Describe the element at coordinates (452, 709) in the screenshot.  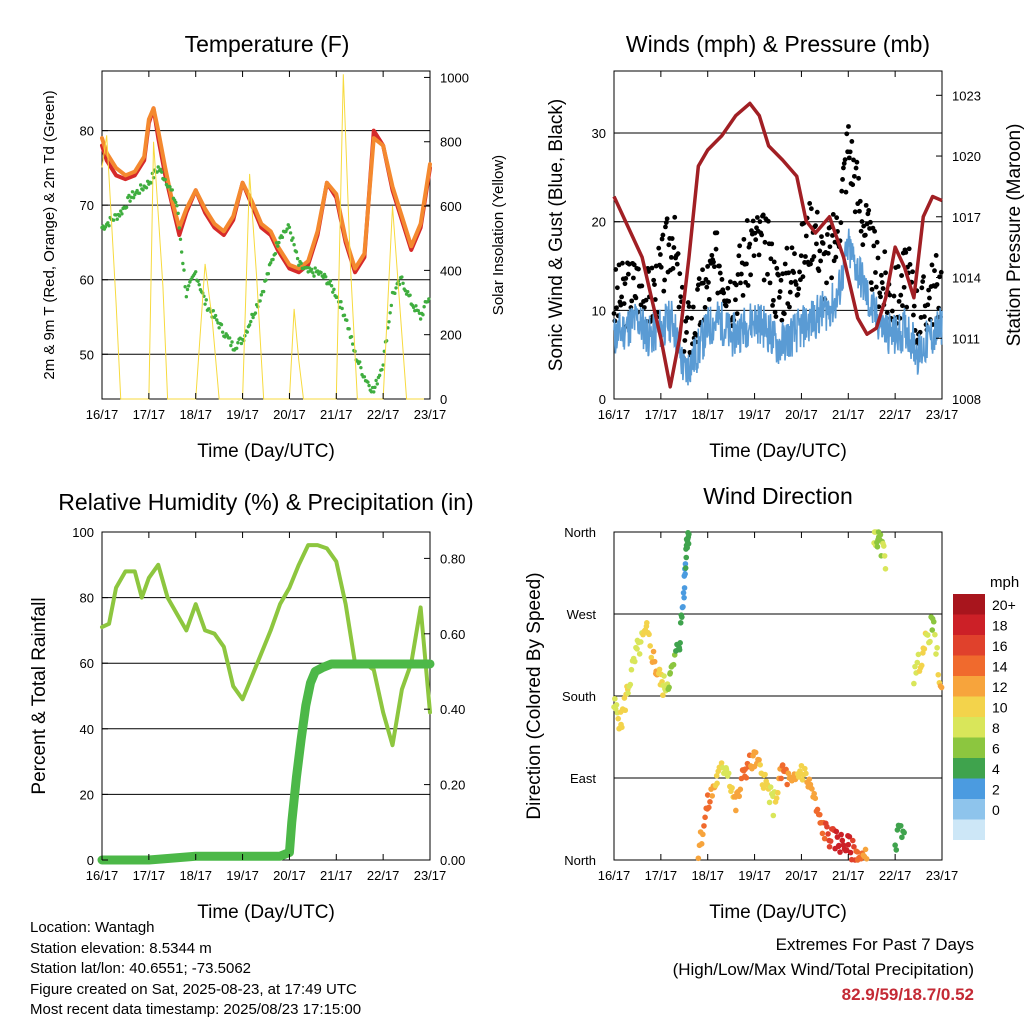
I see `y-right-tick-label: 0.40` at that location.